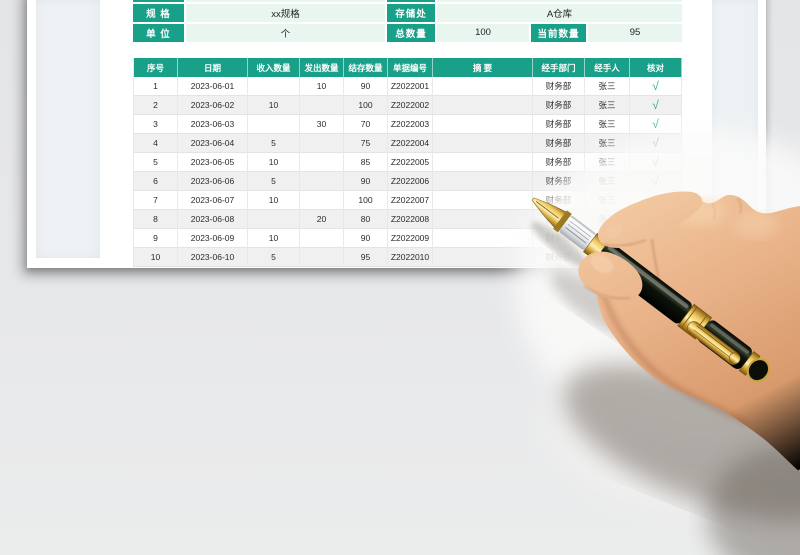 The width and height of the screenshot is (800, 555). What do you see at coordinates (213, 162) in the screenshot?
I see `table-cell: 2023-06-05` at bounding box center [213, 162].